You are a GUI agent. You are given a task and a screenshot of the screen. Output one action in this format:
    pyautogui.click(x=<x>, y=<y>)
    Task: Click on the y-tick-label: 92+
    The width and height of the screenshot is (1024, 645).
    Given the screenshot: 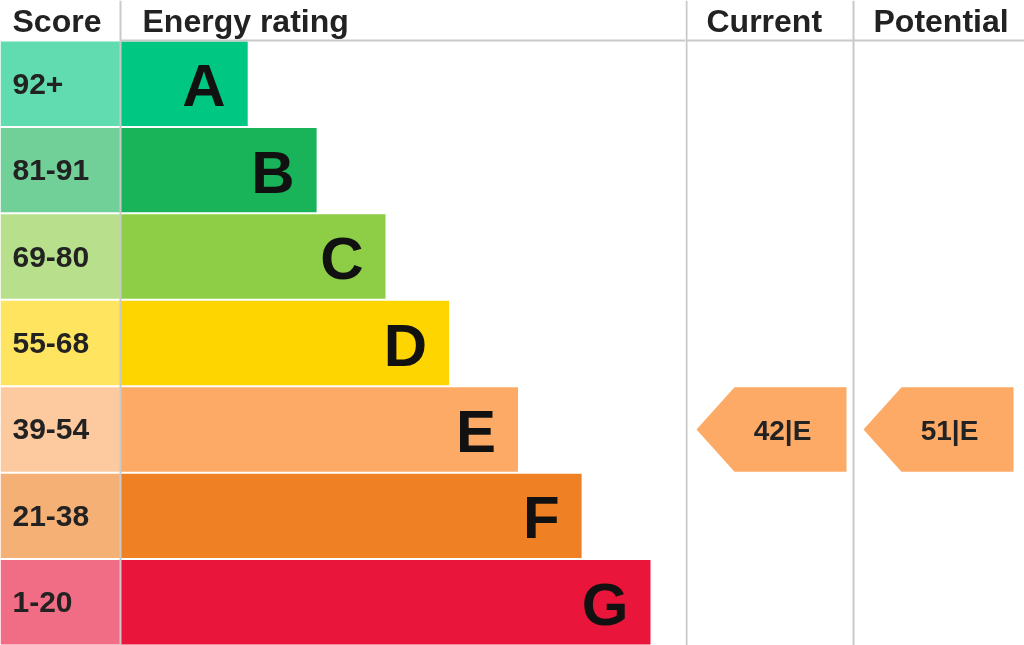 What is the action you would take?
    pyautogui.click(x=38, y=83)
    